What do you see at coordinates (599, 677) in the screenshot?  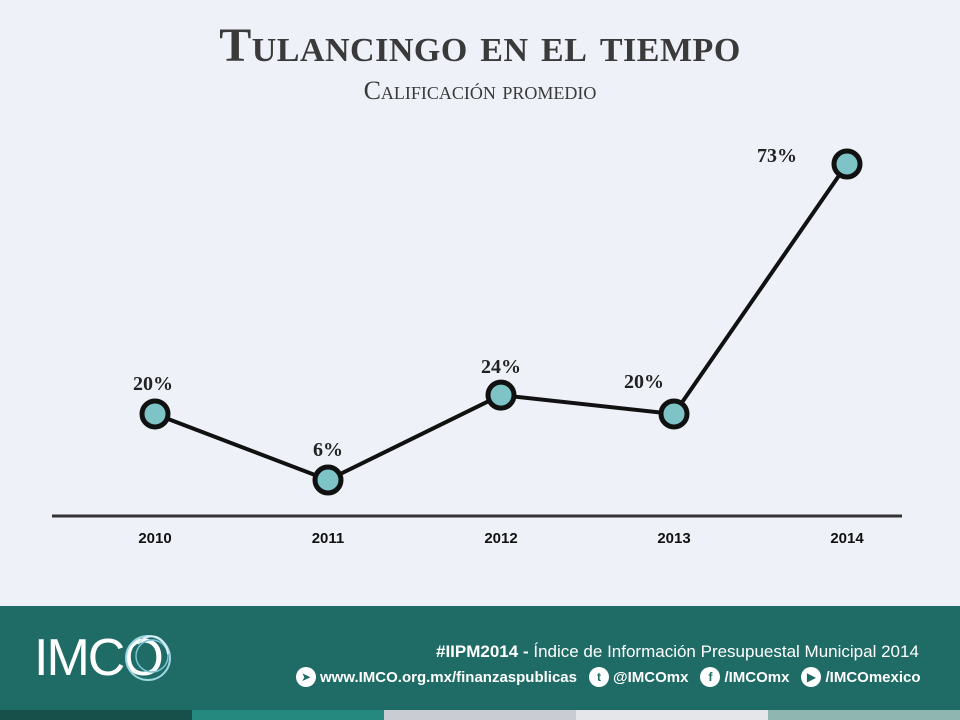 I see `twitter-icon: t` at bounding box center [599, 677].